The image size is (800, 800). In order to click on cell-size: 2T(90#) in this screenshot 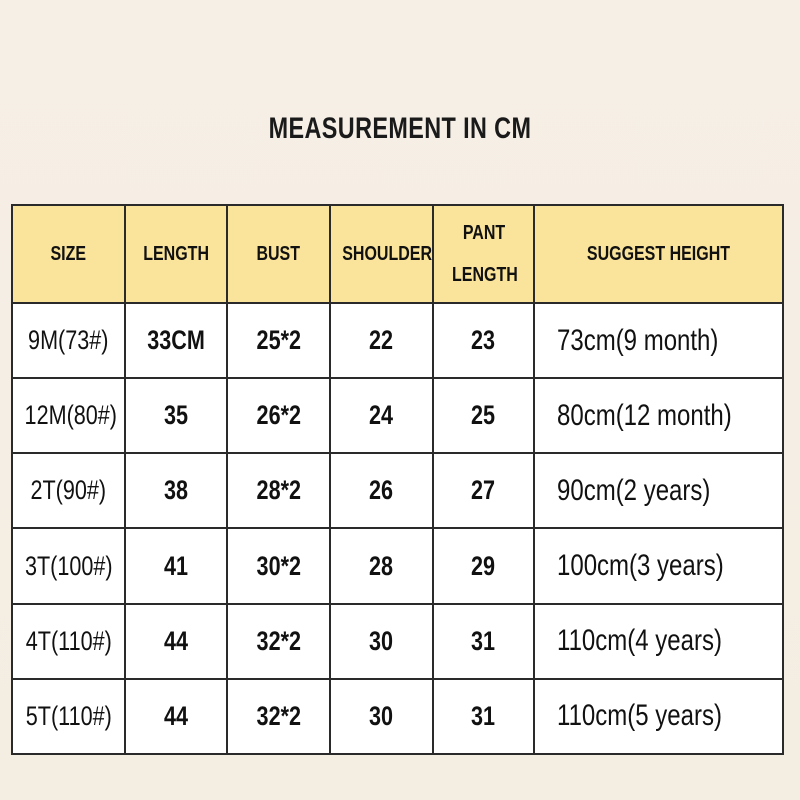, I will do `click(68, 491)`.